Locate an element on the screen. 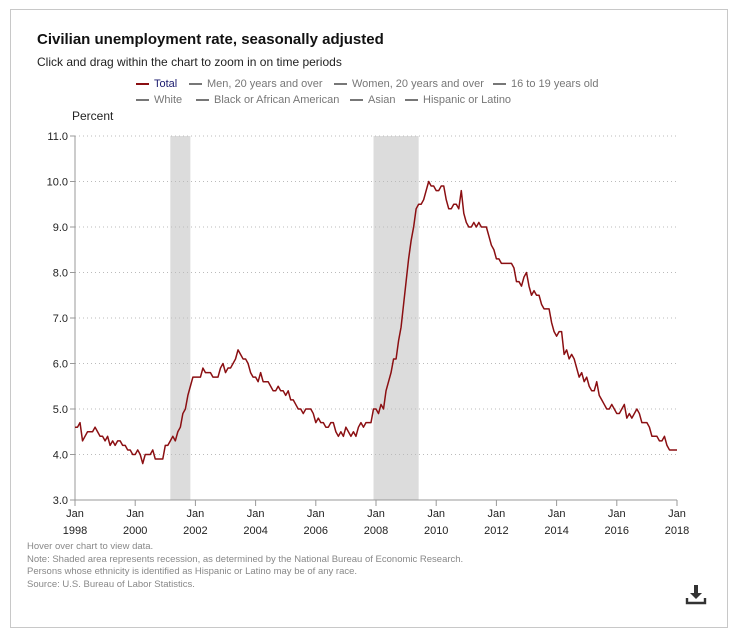 Image resolution: width=744 pixels, height=635 pixels. y-tick-label: 5.0 is located at coordinates (60, 410).